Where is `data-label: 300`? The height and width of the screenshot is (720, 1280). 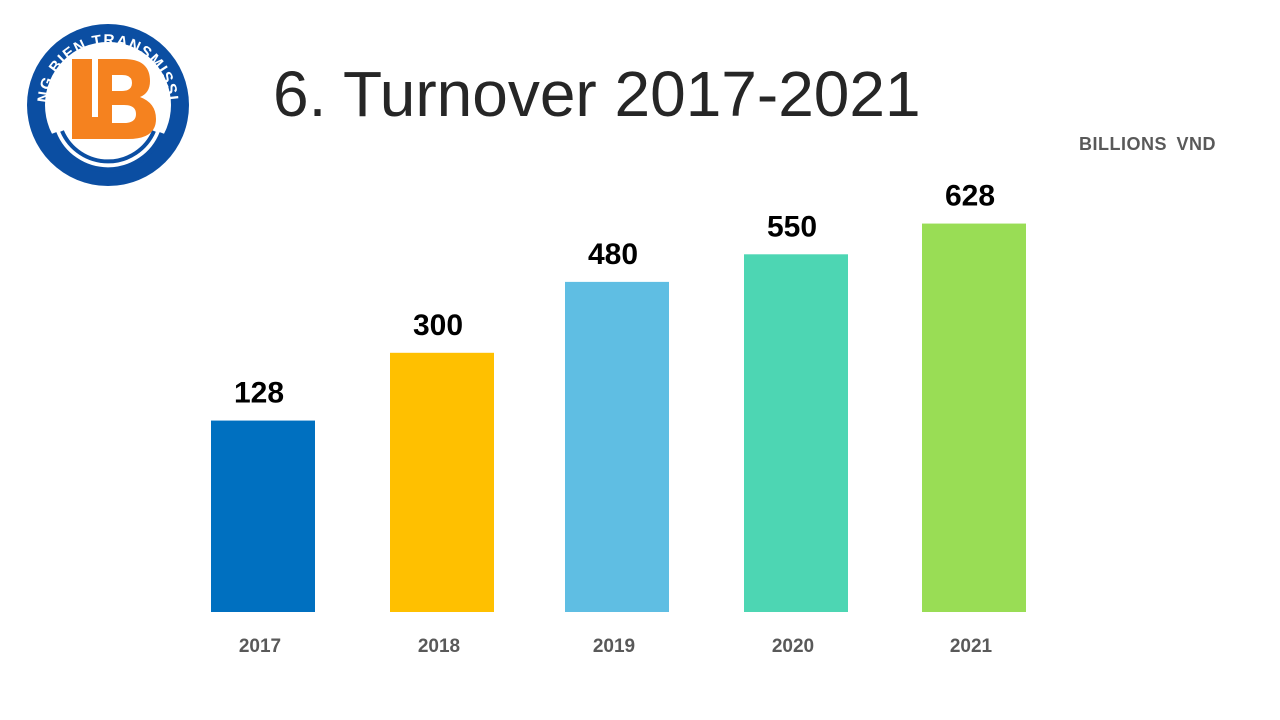 data-label: 300 is located at coordinates (438, 325).